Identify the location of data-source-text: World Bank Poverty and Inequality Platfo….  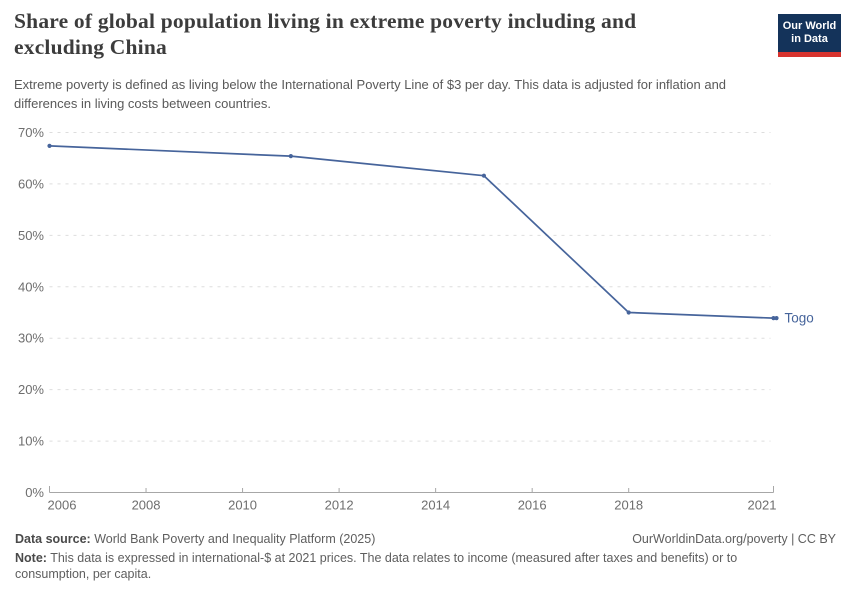
(233, 539).